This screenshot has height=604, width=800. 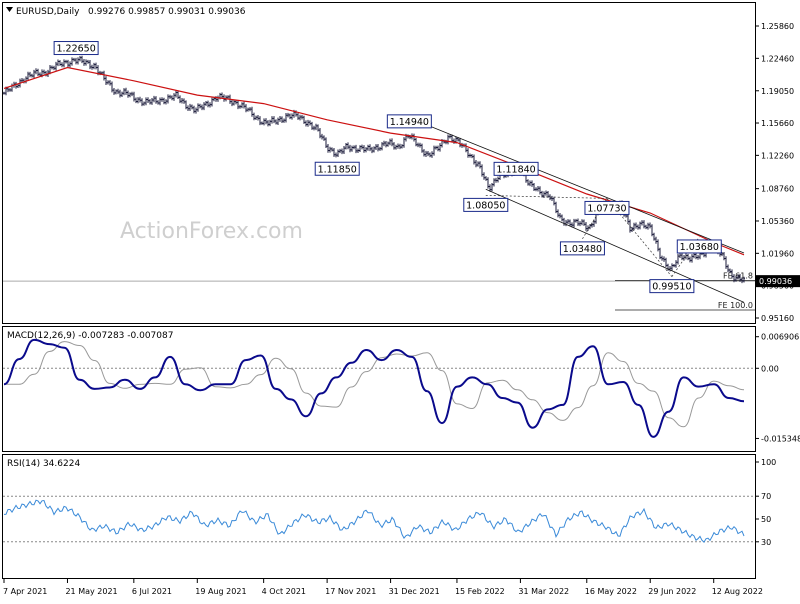 I want to click on date-tick-label: 6 Jul 2021, so click(x=152, y=591).